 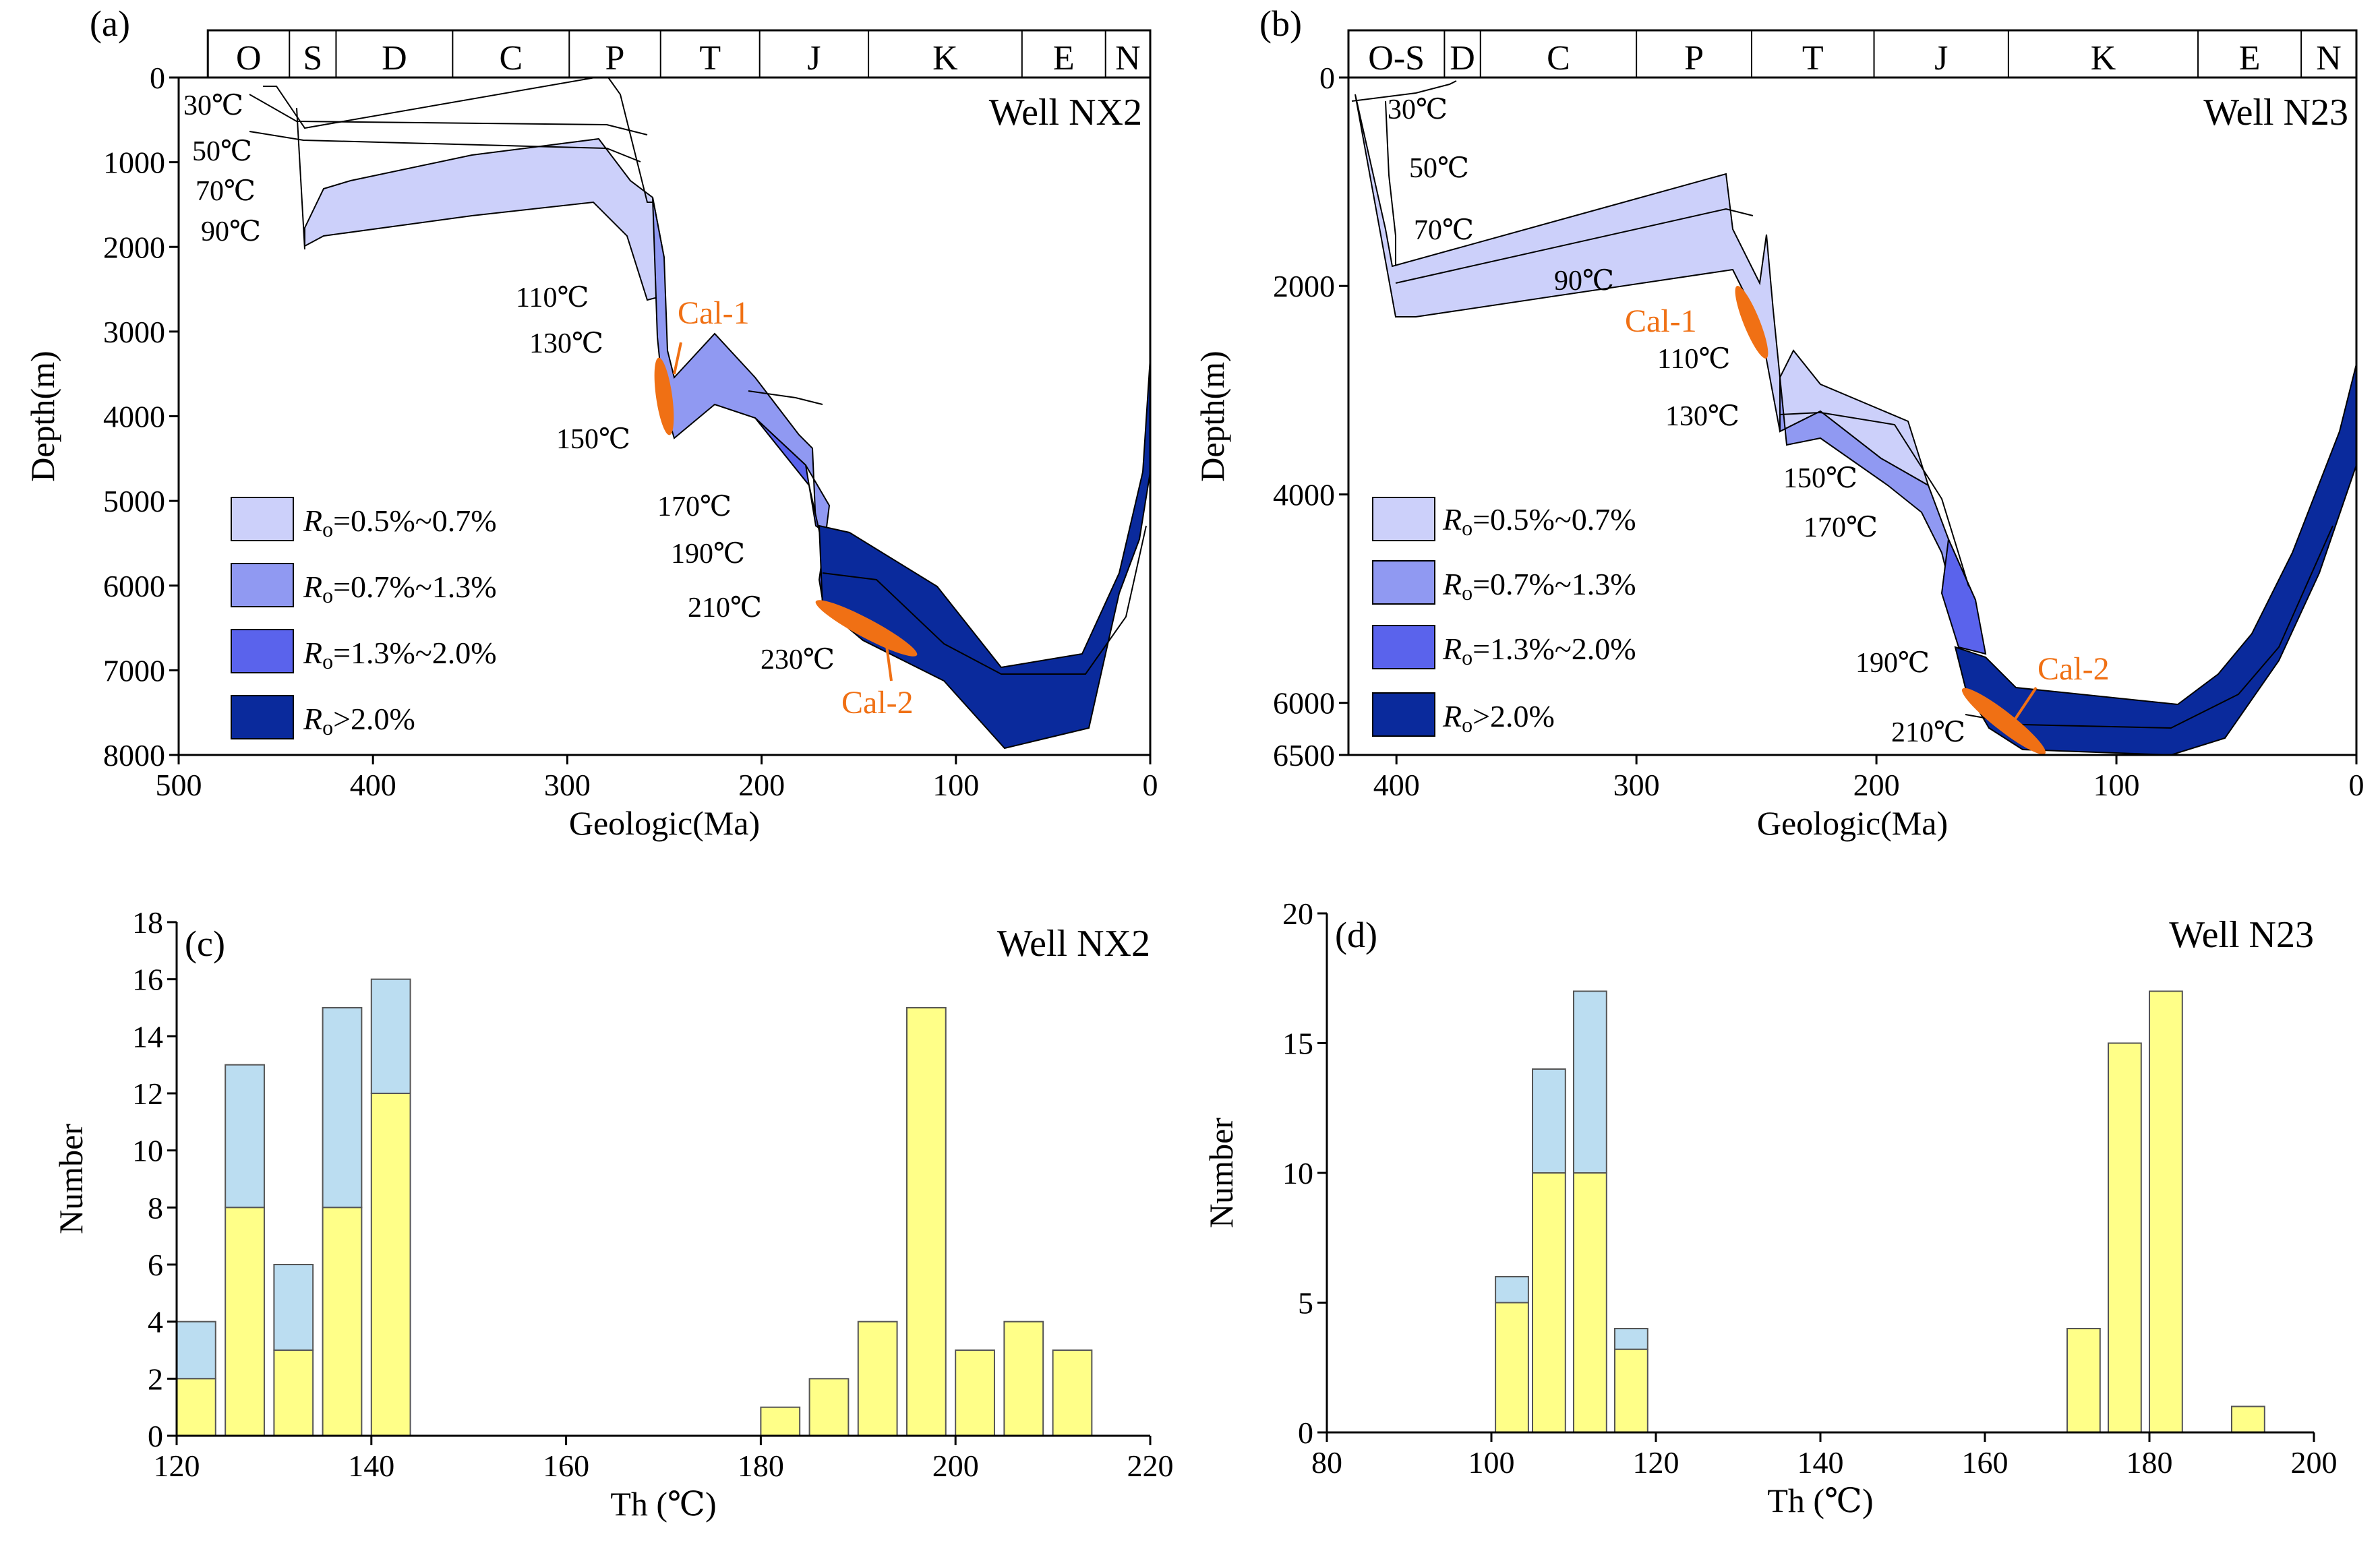 What do you see at coordinates (1403, 714) in the screenshot?
I see `legend-swatch-ro-over-b` at bounding box center [1403, 714].